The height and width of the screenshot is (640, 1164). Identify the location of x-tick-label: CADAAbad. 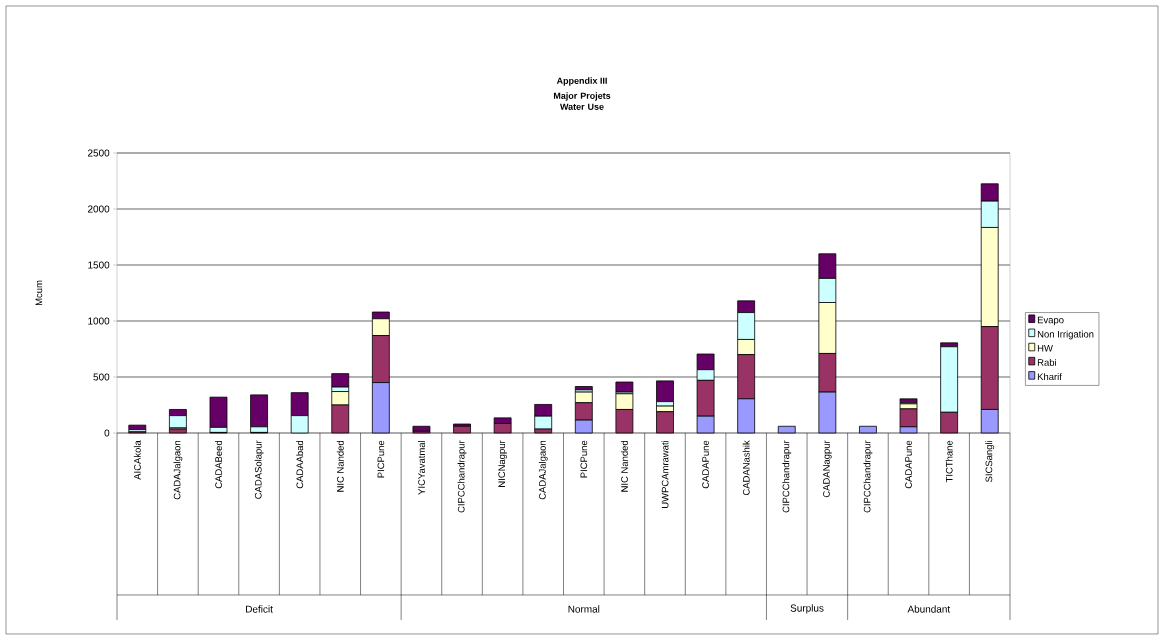
(300, 464).